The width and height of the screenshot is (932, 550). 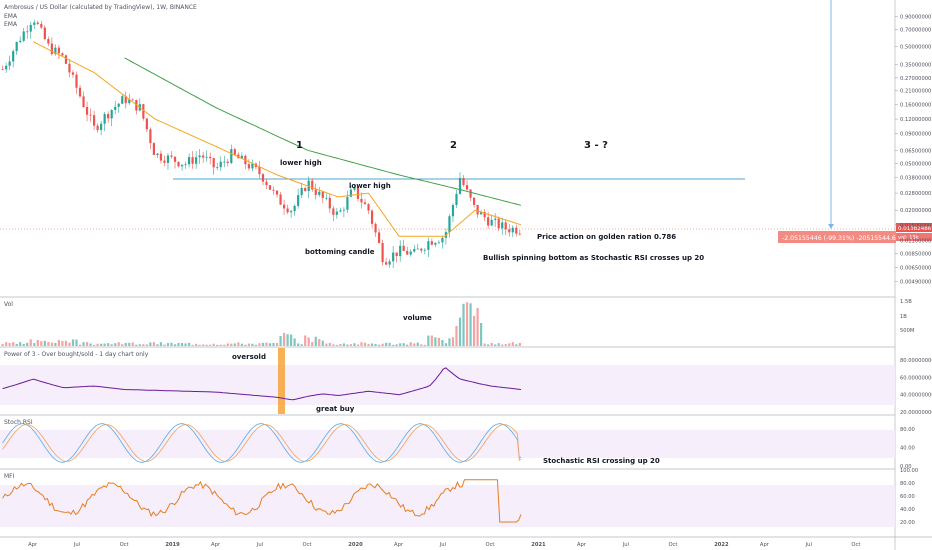 I want to click on time-tick-label: Apr, so click(x=399, y=545).